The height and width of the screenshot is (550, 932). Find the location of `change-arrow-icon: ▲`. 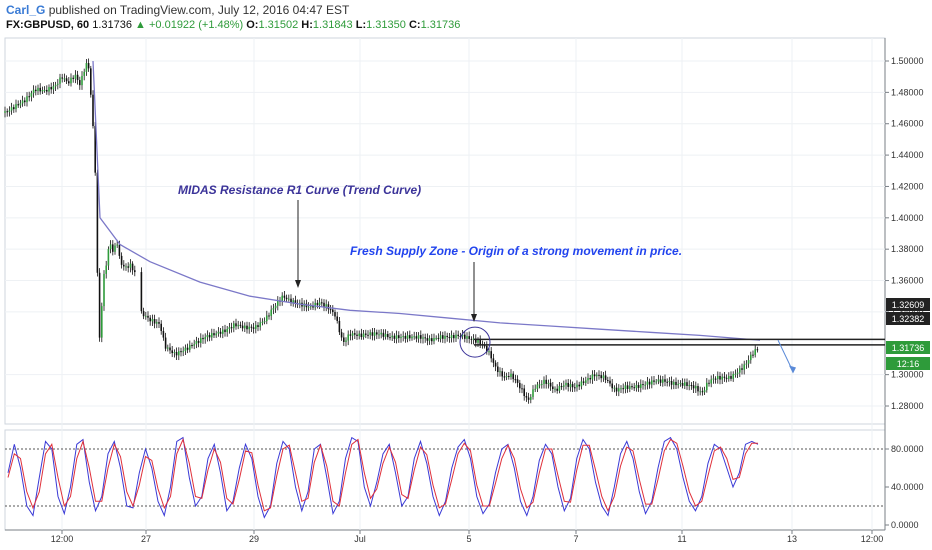

change-arrow-icon: ▲ is located at coordinates (140, 25).